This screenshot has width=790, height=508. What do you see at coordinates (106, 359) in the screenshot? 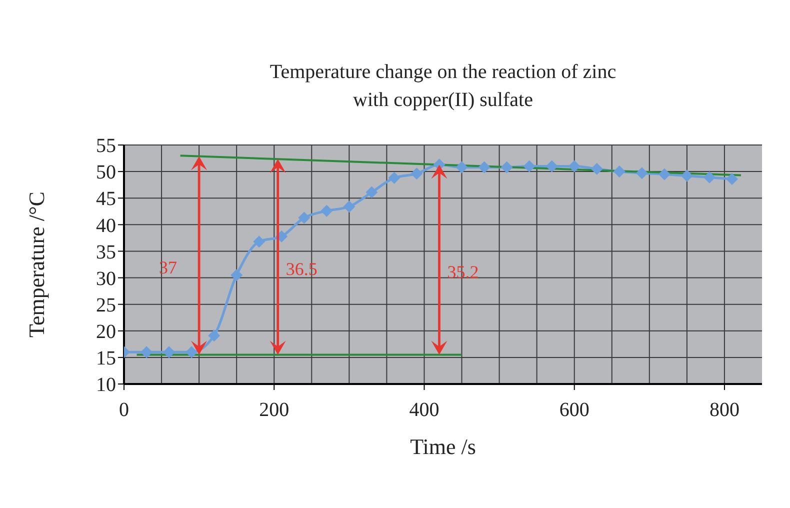
I see `y-tick-label: 15` at bounding box center [106, 359].